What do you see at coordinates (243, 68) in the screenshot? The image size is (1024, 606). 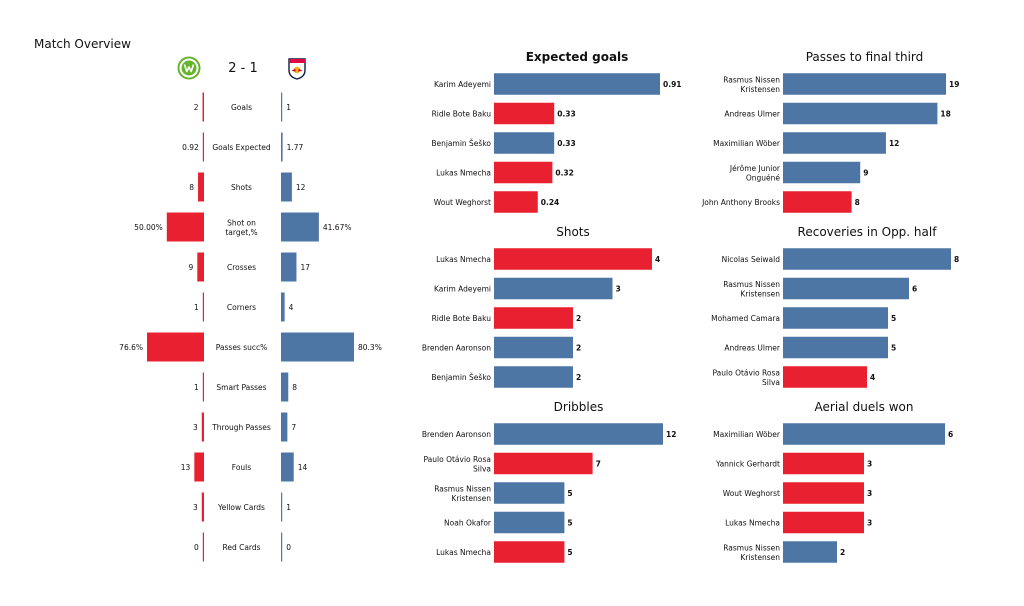 I see `match-score: 2 - 1` at bounding box center [243, 68].